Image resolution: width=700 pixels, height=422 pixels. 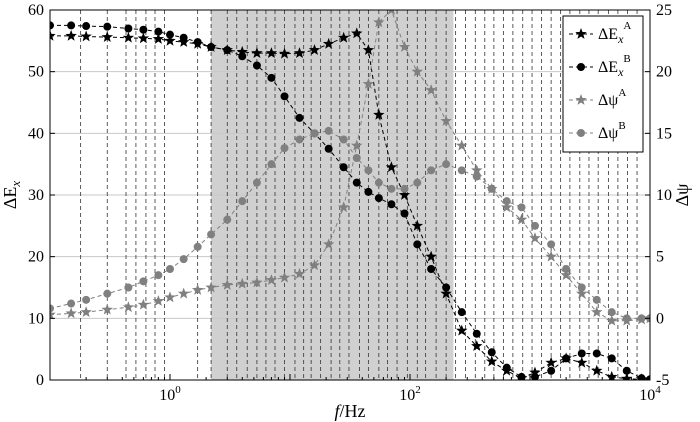 What do you see at coordinates (662, 380) in the screenshot?
I see `y-right-tick-label: -5` at bounding box center [662, 380].